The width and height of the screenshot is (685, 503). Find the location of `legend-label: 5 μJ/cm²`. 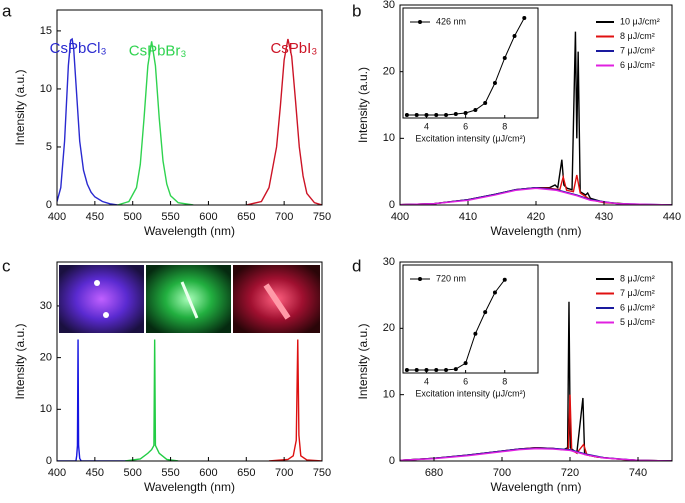

legend-label: 5 μJ/cm² is located at coordinates (637, 322).